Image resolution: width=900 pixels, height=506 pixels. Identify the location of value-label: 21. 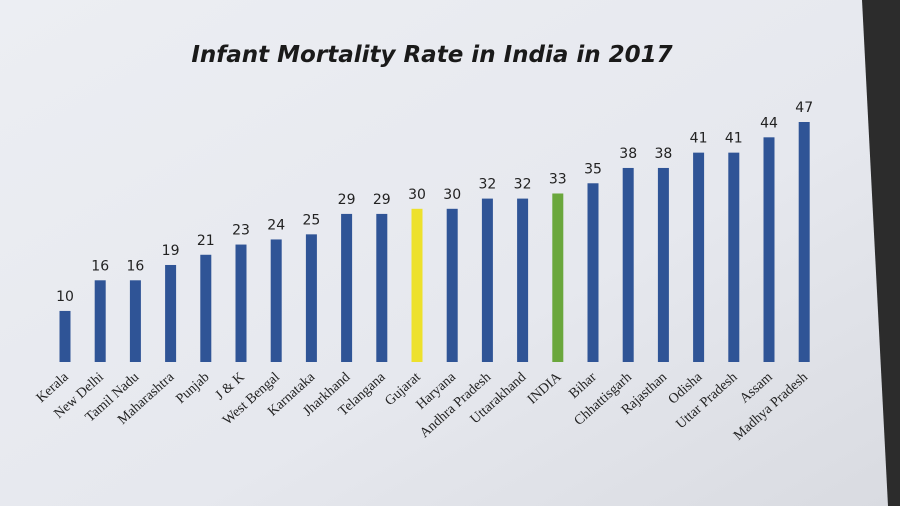
(206, 241).